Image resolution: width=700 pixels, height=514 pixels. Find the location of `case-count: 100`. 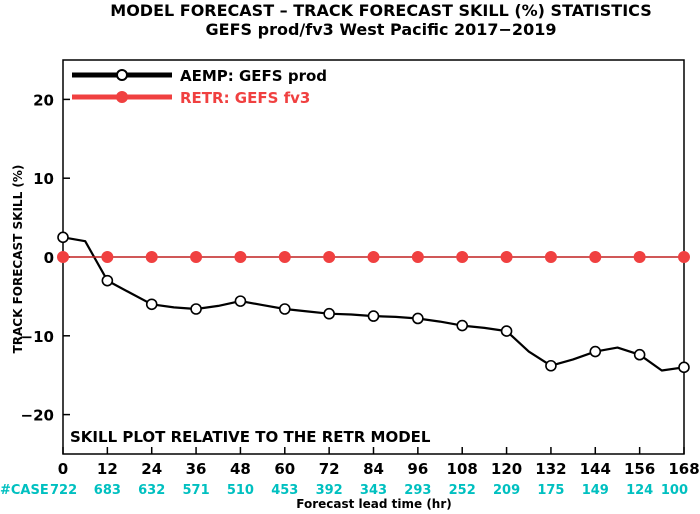

case-count: 100 is located at coordinates (674, 490).